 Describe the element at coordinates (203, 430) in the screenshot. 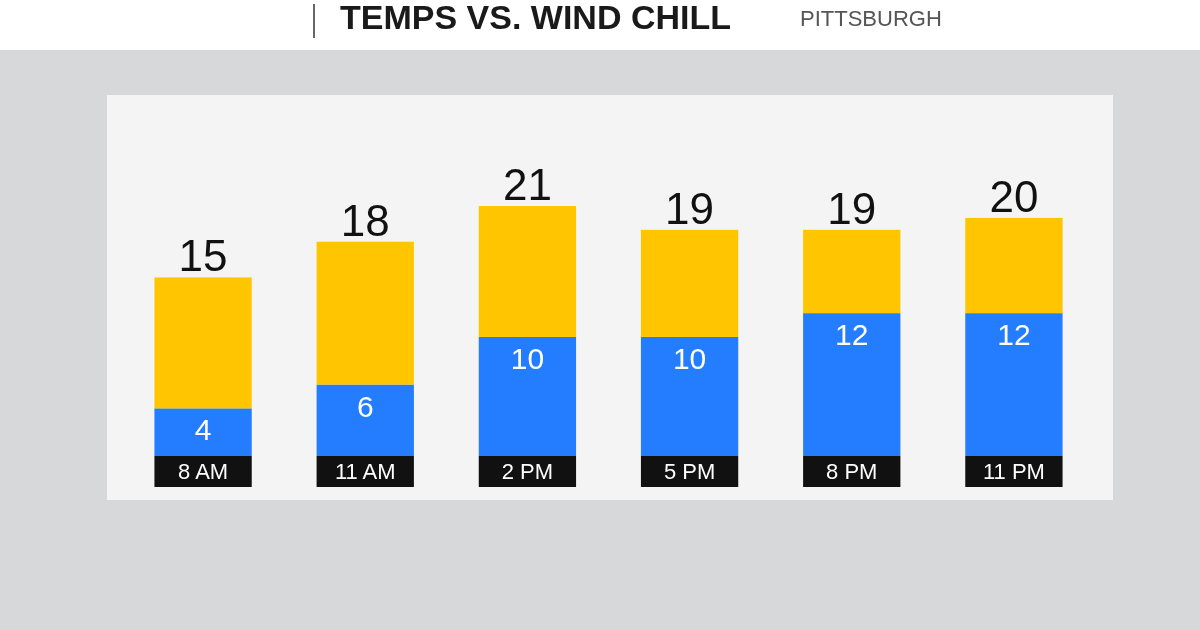

I see `data-label: 4` at that location.